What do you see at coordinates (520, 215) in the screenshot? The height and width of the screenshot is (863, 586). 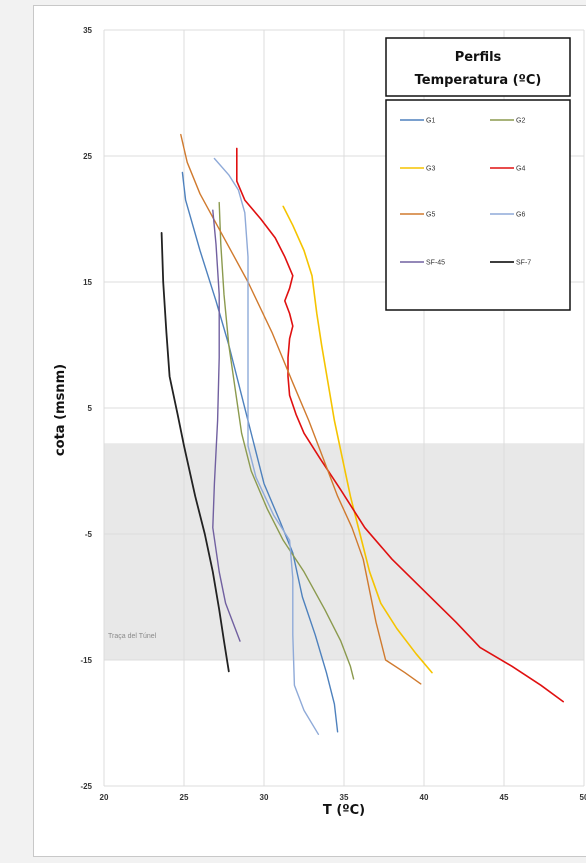 I see `legend-label-g6: G6` at bounding box center [520, 215].